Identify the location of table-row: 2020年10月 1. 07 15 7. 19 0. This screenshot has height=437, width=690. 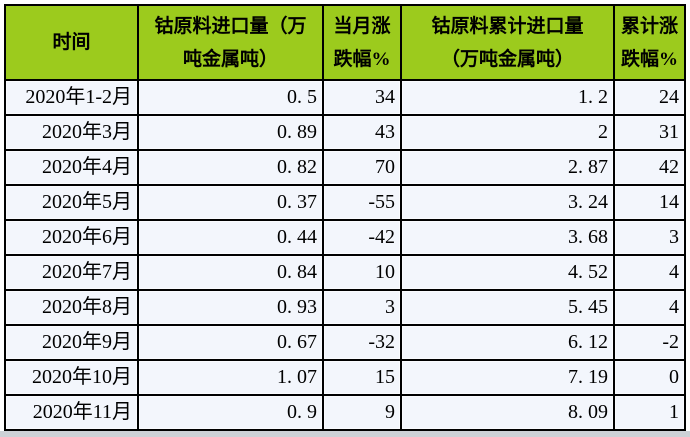
(345, 377).